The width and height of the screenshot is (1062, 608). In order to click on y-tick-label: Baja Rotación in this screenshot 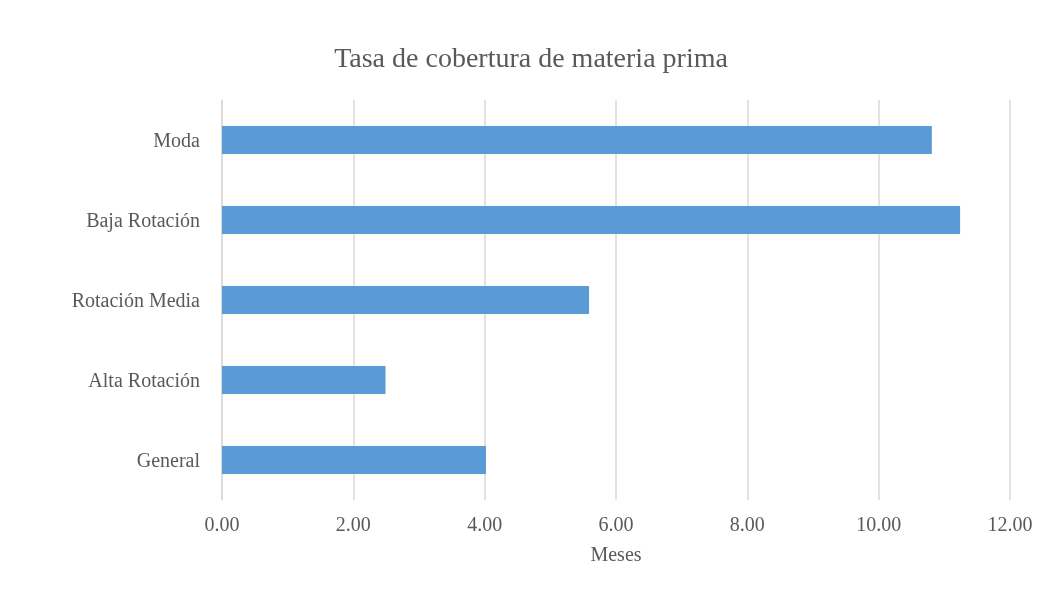, I will do `click(143, 220)`.